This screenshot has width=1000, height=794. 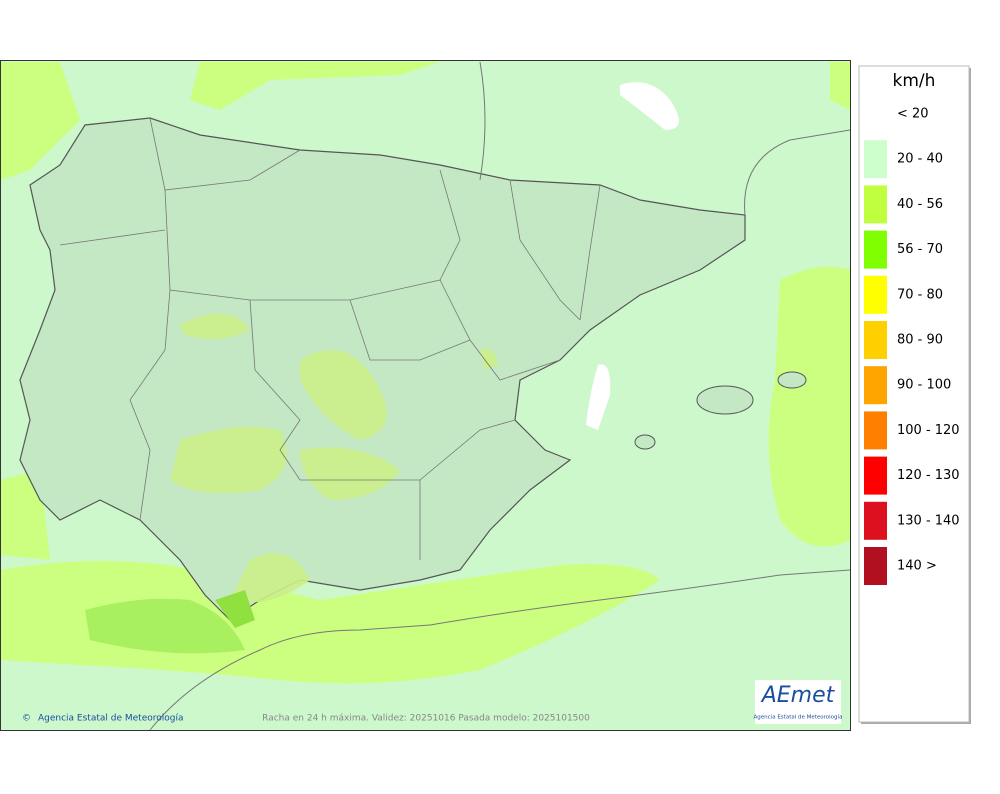 What do you see at coordinates (920, 159) in the screenshot?
I see `legend-label: 20 - 40` at bounding box center [920, 159].